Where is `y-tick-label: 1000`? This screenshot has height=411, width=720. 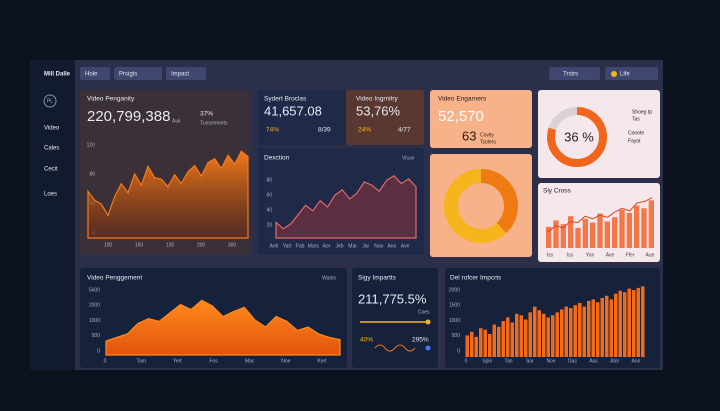
y-tick-label: 1000 is located at coordinates (94, 321).